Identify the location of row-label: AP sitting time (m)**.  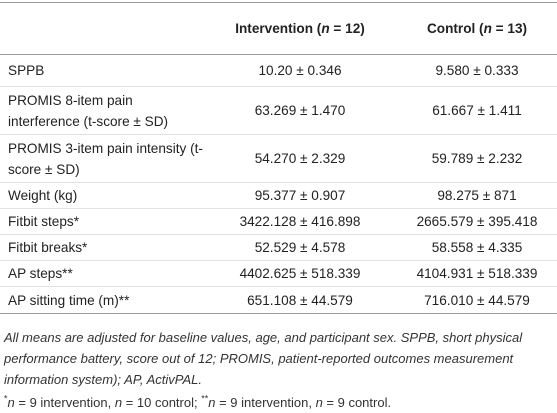
(101, 300).